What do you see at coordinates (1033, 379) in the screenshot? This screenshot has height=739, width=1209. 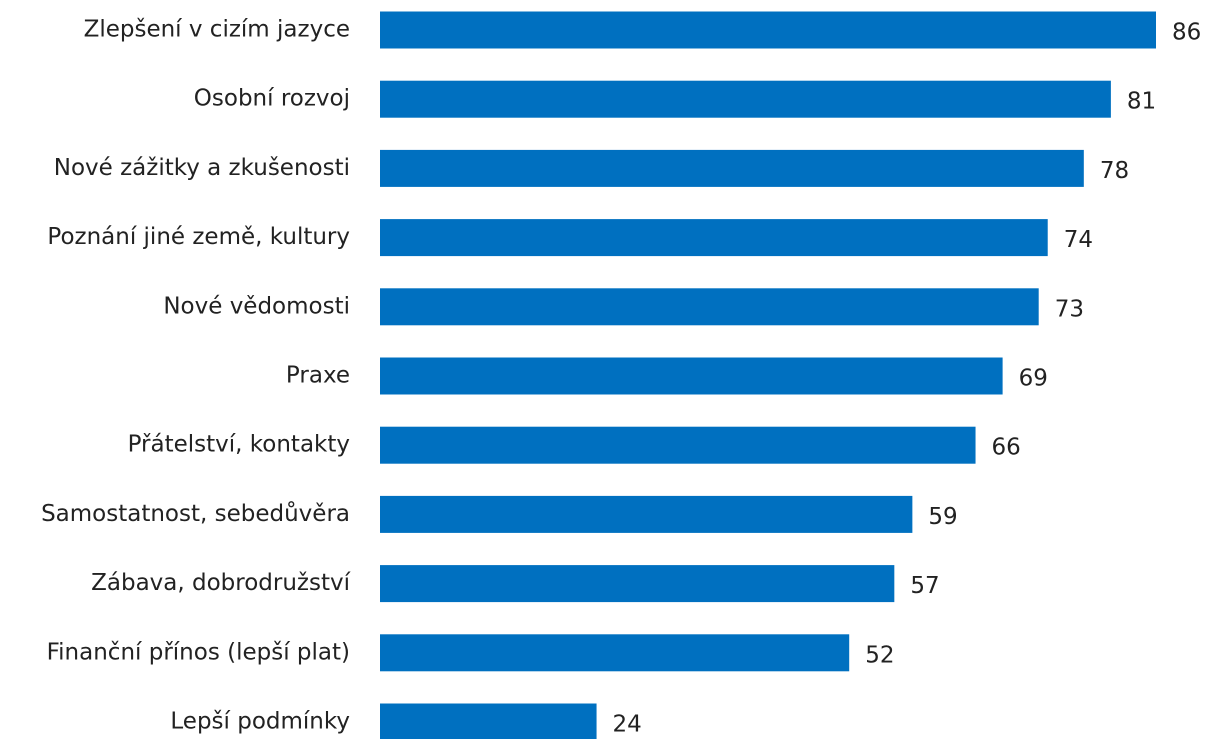 I see `data-label: 69` at bounding box center [1033, 379].